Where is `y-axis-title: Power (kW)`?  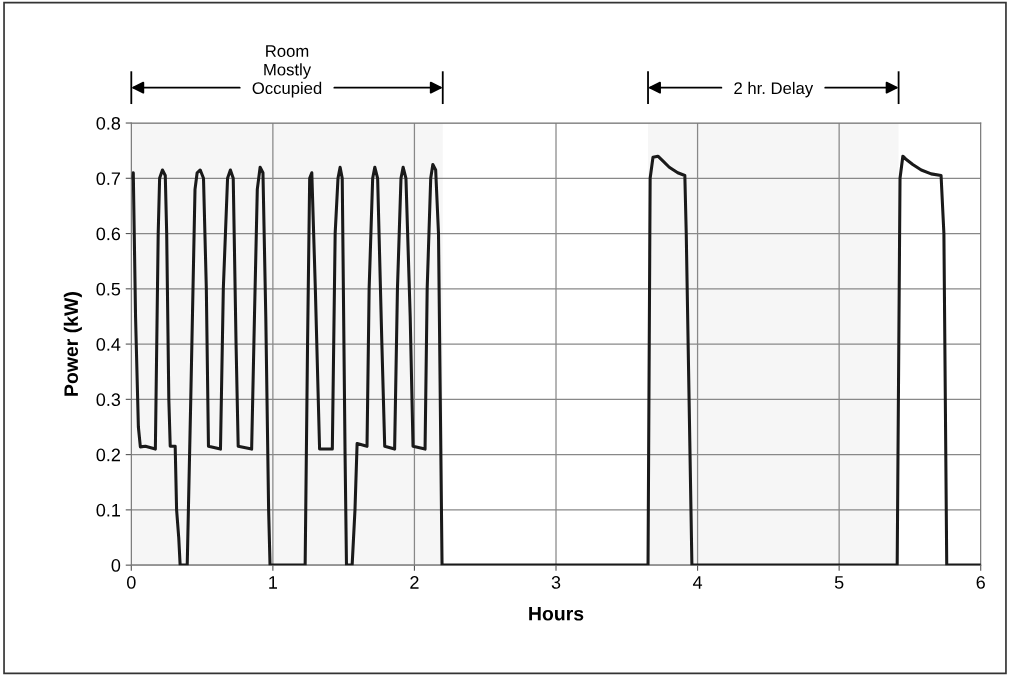 y-axis-title: Power (kW) is located at coordinates (72, 344).